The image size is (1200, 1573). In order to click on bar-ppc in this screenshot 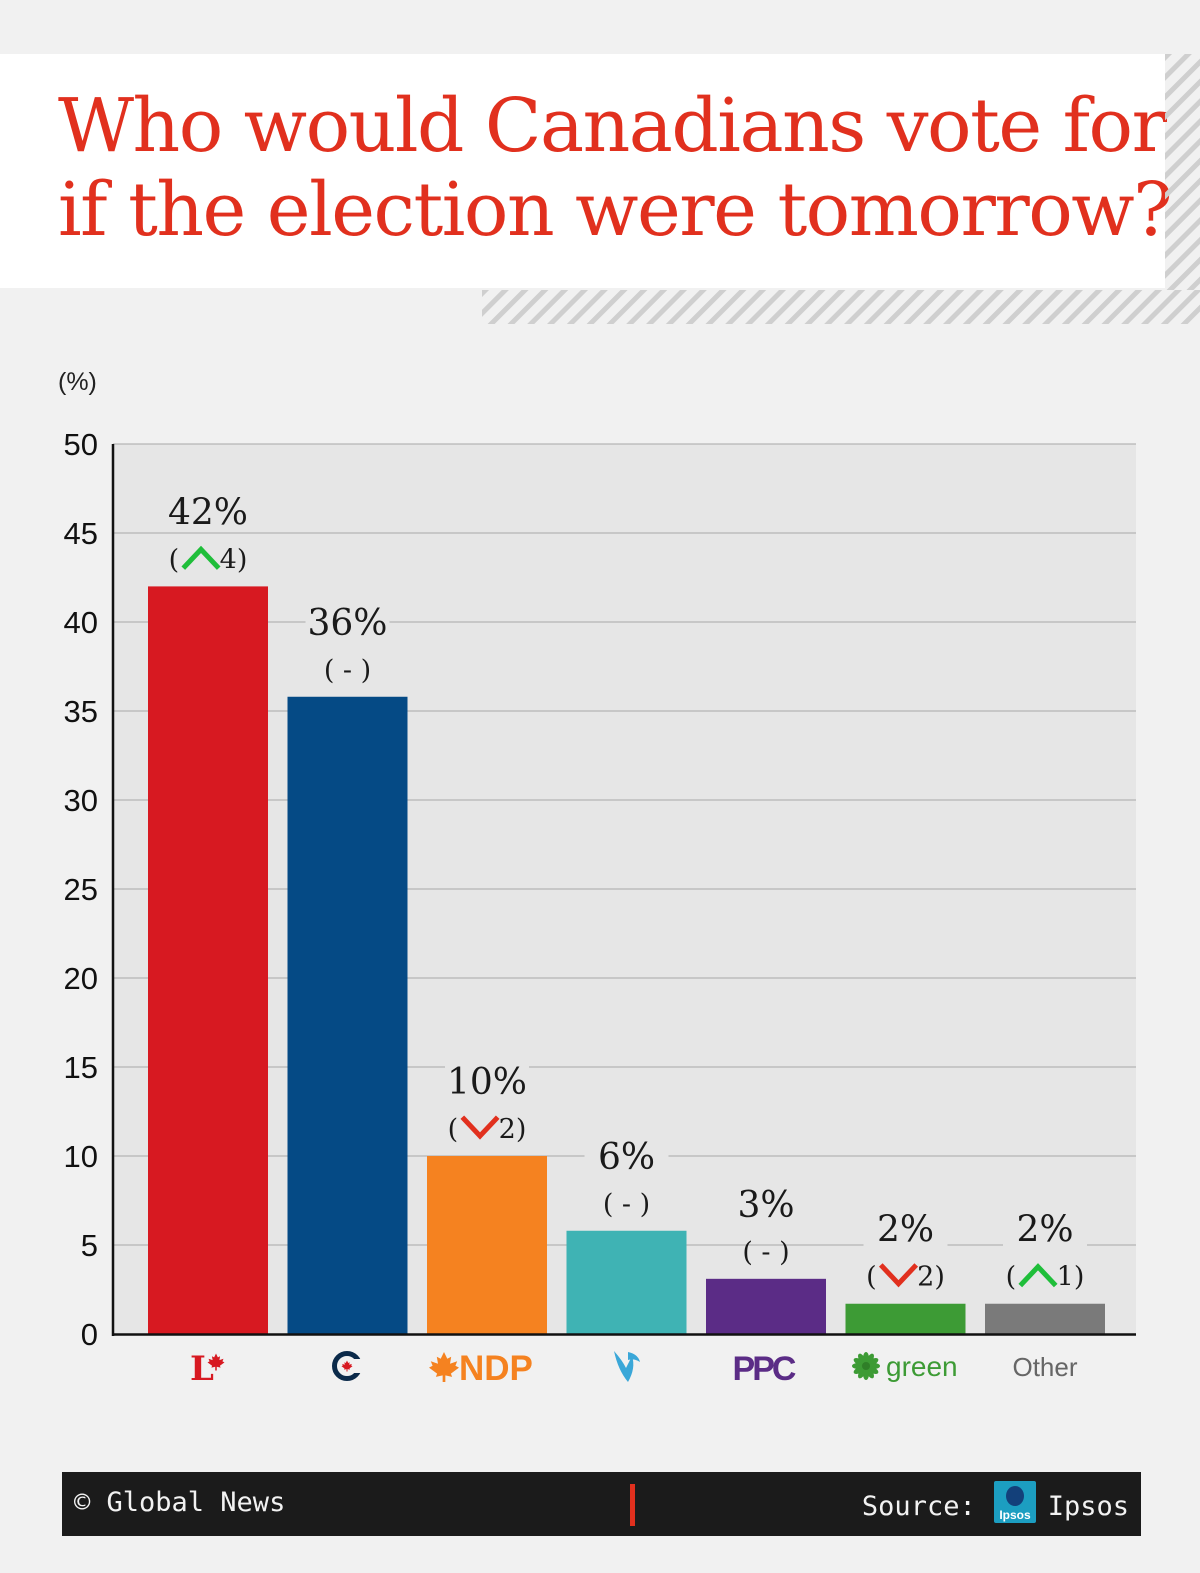, I will do `click(766, 1306)`.